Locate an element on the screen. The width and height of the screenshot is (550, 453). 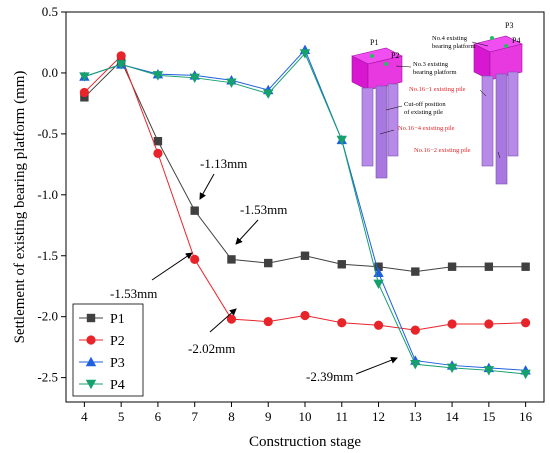
inset-label-no3-line2: bearing platform is located at coordinates (435, 72).